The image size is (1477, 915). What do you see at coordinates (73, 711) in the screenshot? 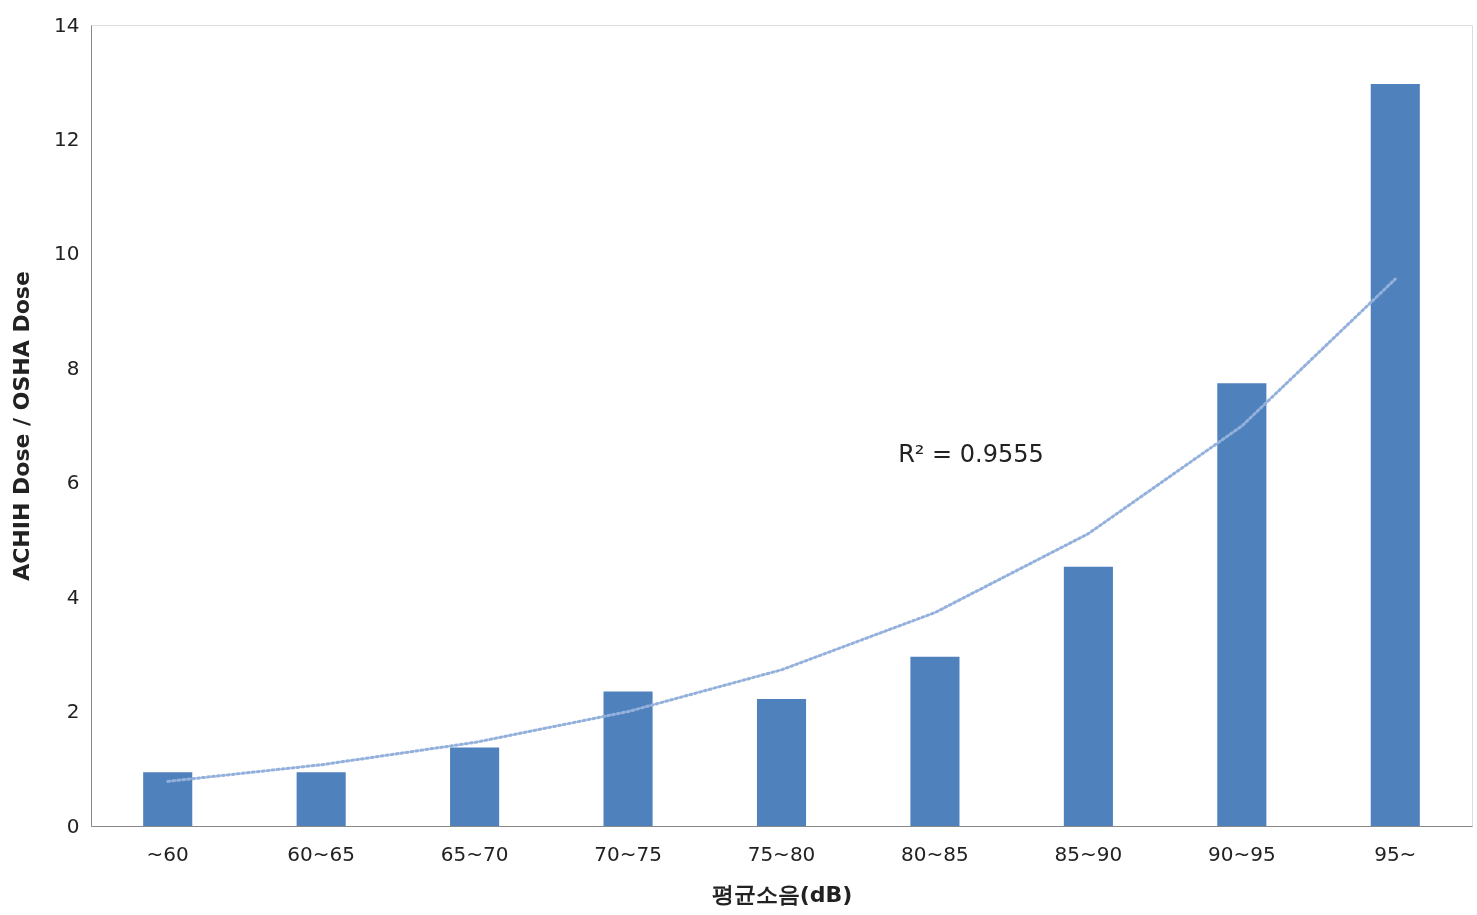
I see `y-tick-label: 2` at bounding box center [73, 711].